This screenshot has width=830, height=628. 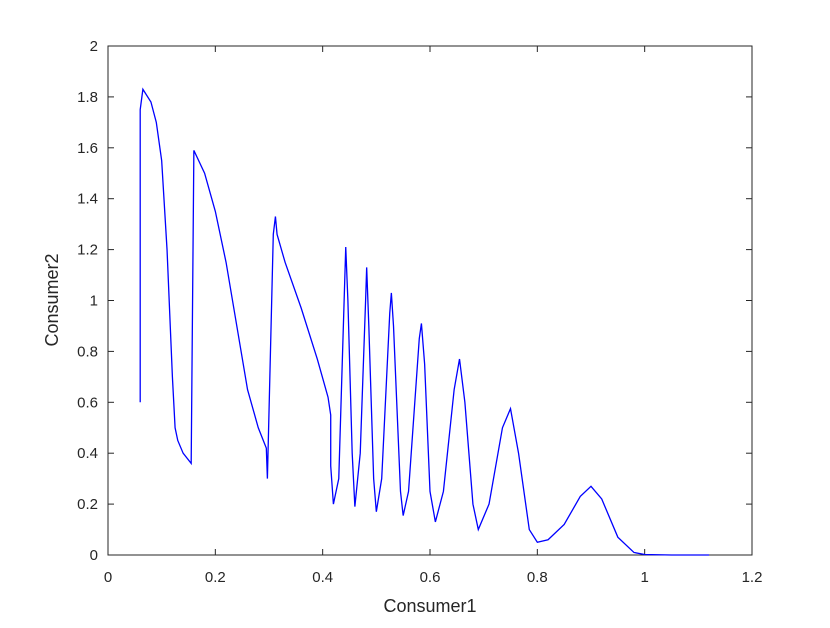 What do you see at coordinates (537, 577) in the screenshot?
I see `x-tick-label: 0.8` at bounding box center [537, 577].